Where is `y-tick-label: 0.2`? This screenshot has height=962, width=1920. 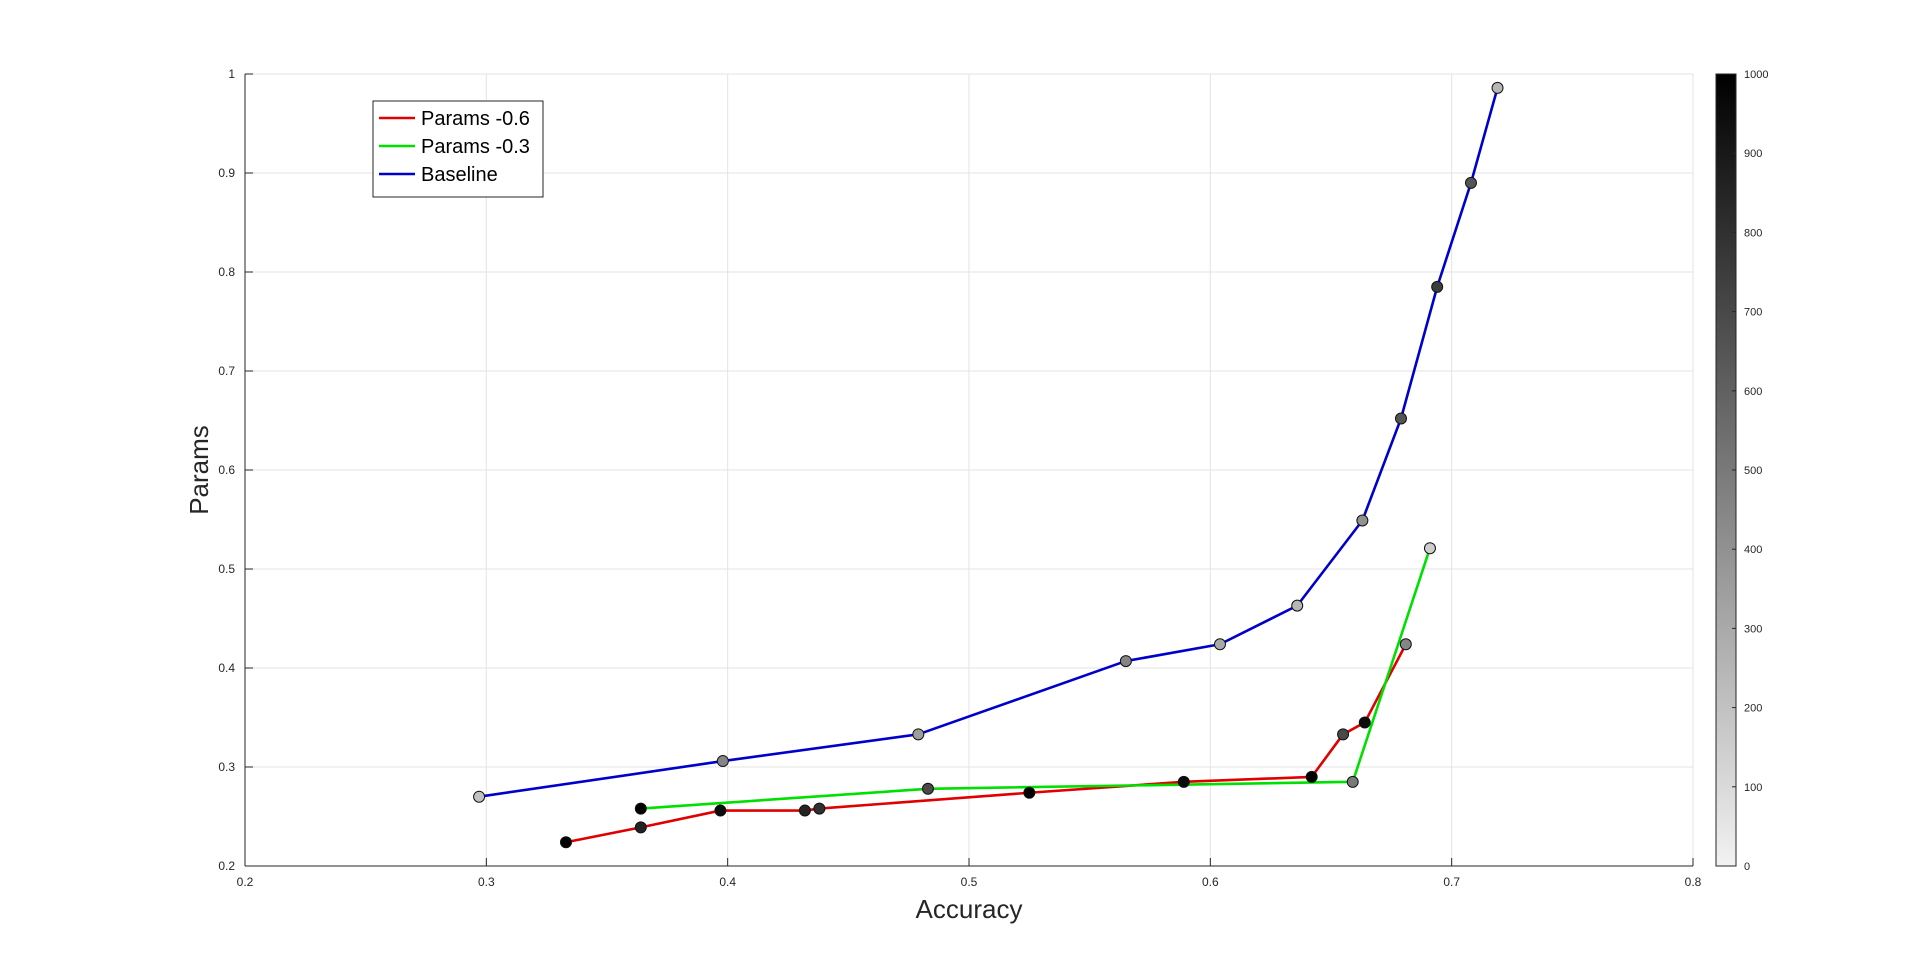 y-tick-label: 0.2 is located at coordinates (226, 866).